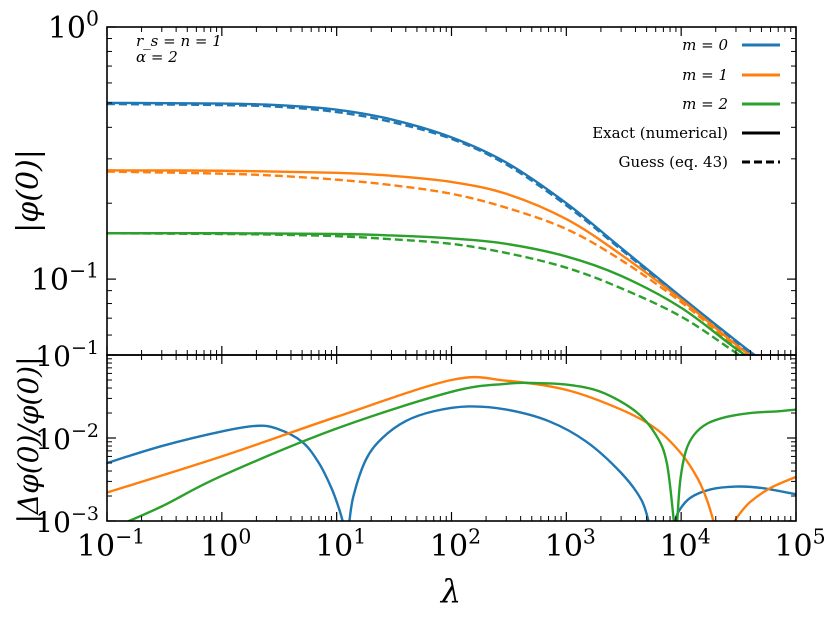 Image resolution: width=831 pixels, height=617 pixels. Describe the element at coordinates (28, 191) in the screenshot. I see `top-y-axis-title: |φ(0)|` at that location.